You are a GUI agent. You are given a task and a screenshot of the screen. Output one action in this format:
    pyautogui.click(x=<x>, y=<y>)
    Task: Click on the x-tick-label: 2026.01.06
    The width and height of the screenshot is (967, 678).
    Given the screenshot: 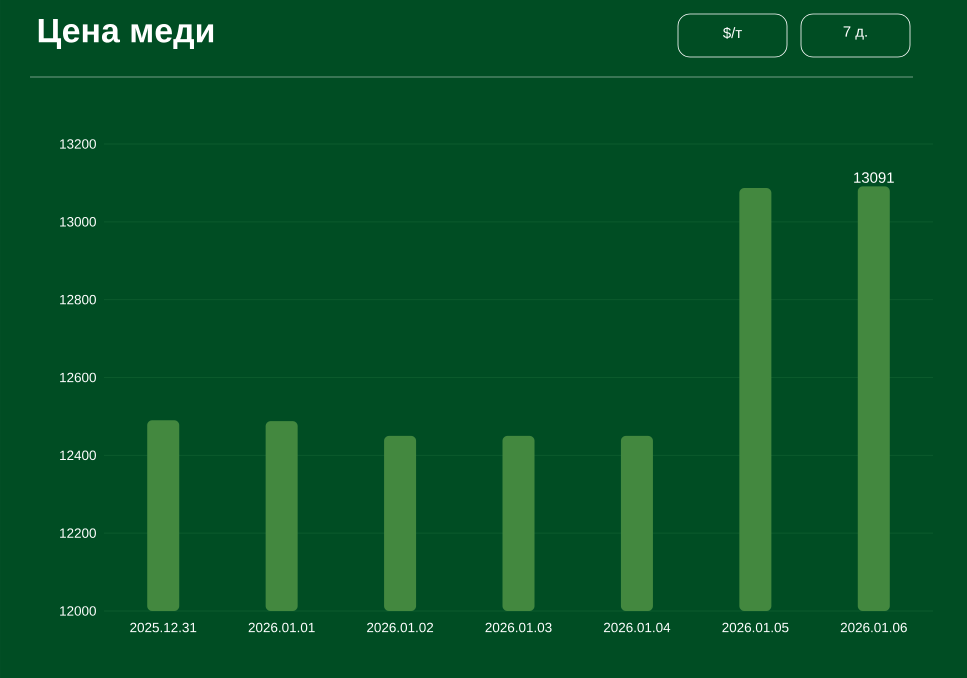 What is the action you would take?
    pyautogui.click(x=873, y=627)
    